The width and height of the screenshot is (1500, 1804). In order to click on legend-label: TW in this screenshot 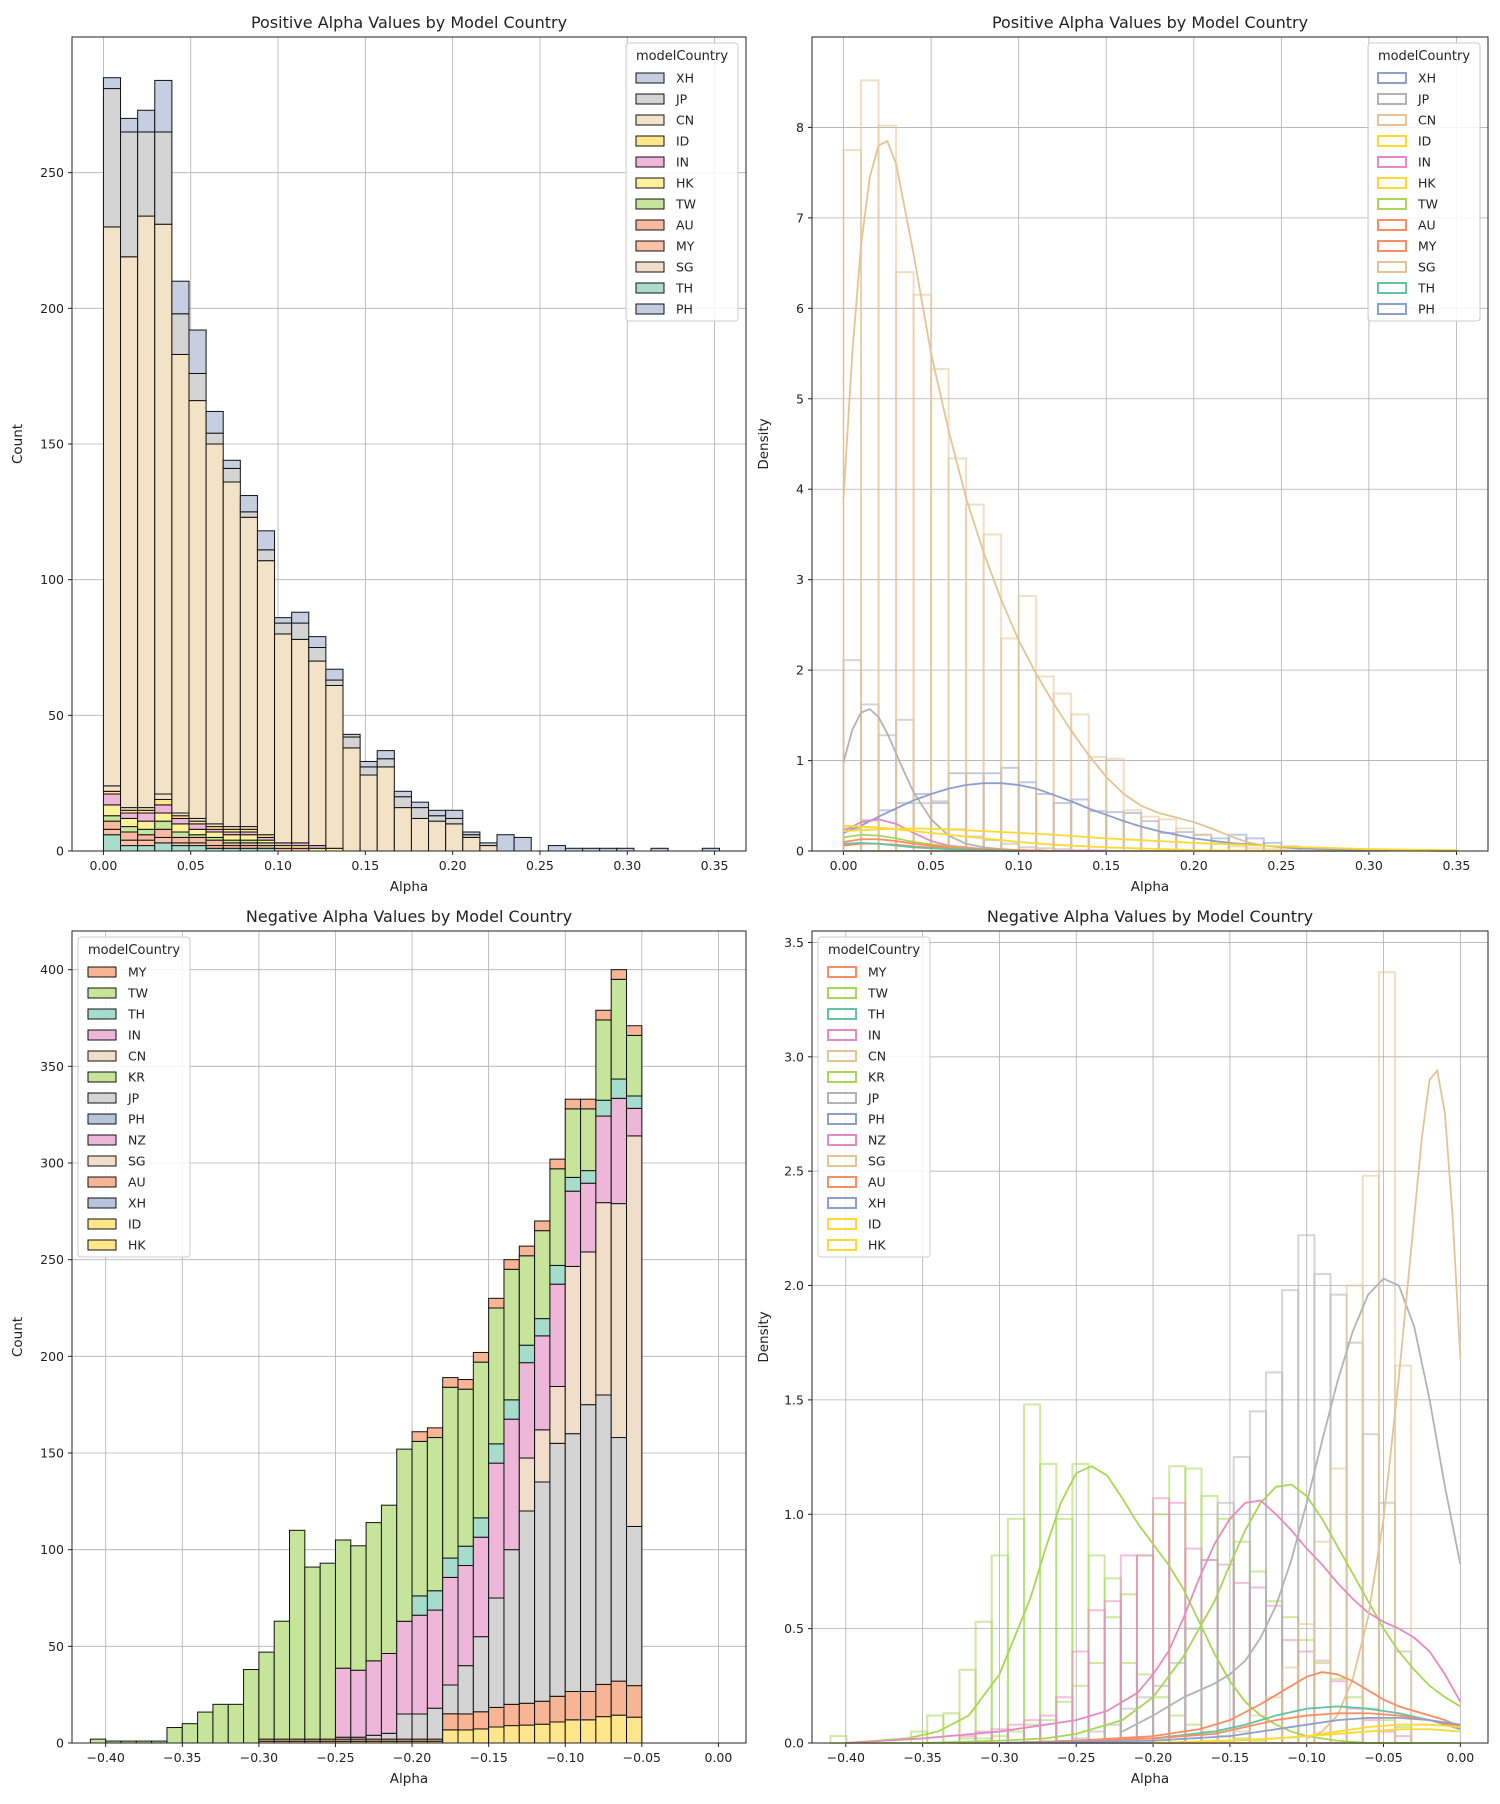, I will do `click(137, 993)`.